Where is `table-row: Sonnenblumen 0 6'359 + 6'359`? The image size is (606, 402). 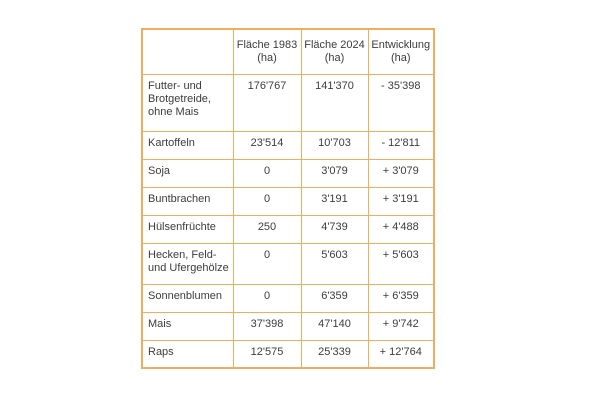
table-row: Sonnenblumen 0 6'359 + 6'359 is located at coordinates (288, 298).